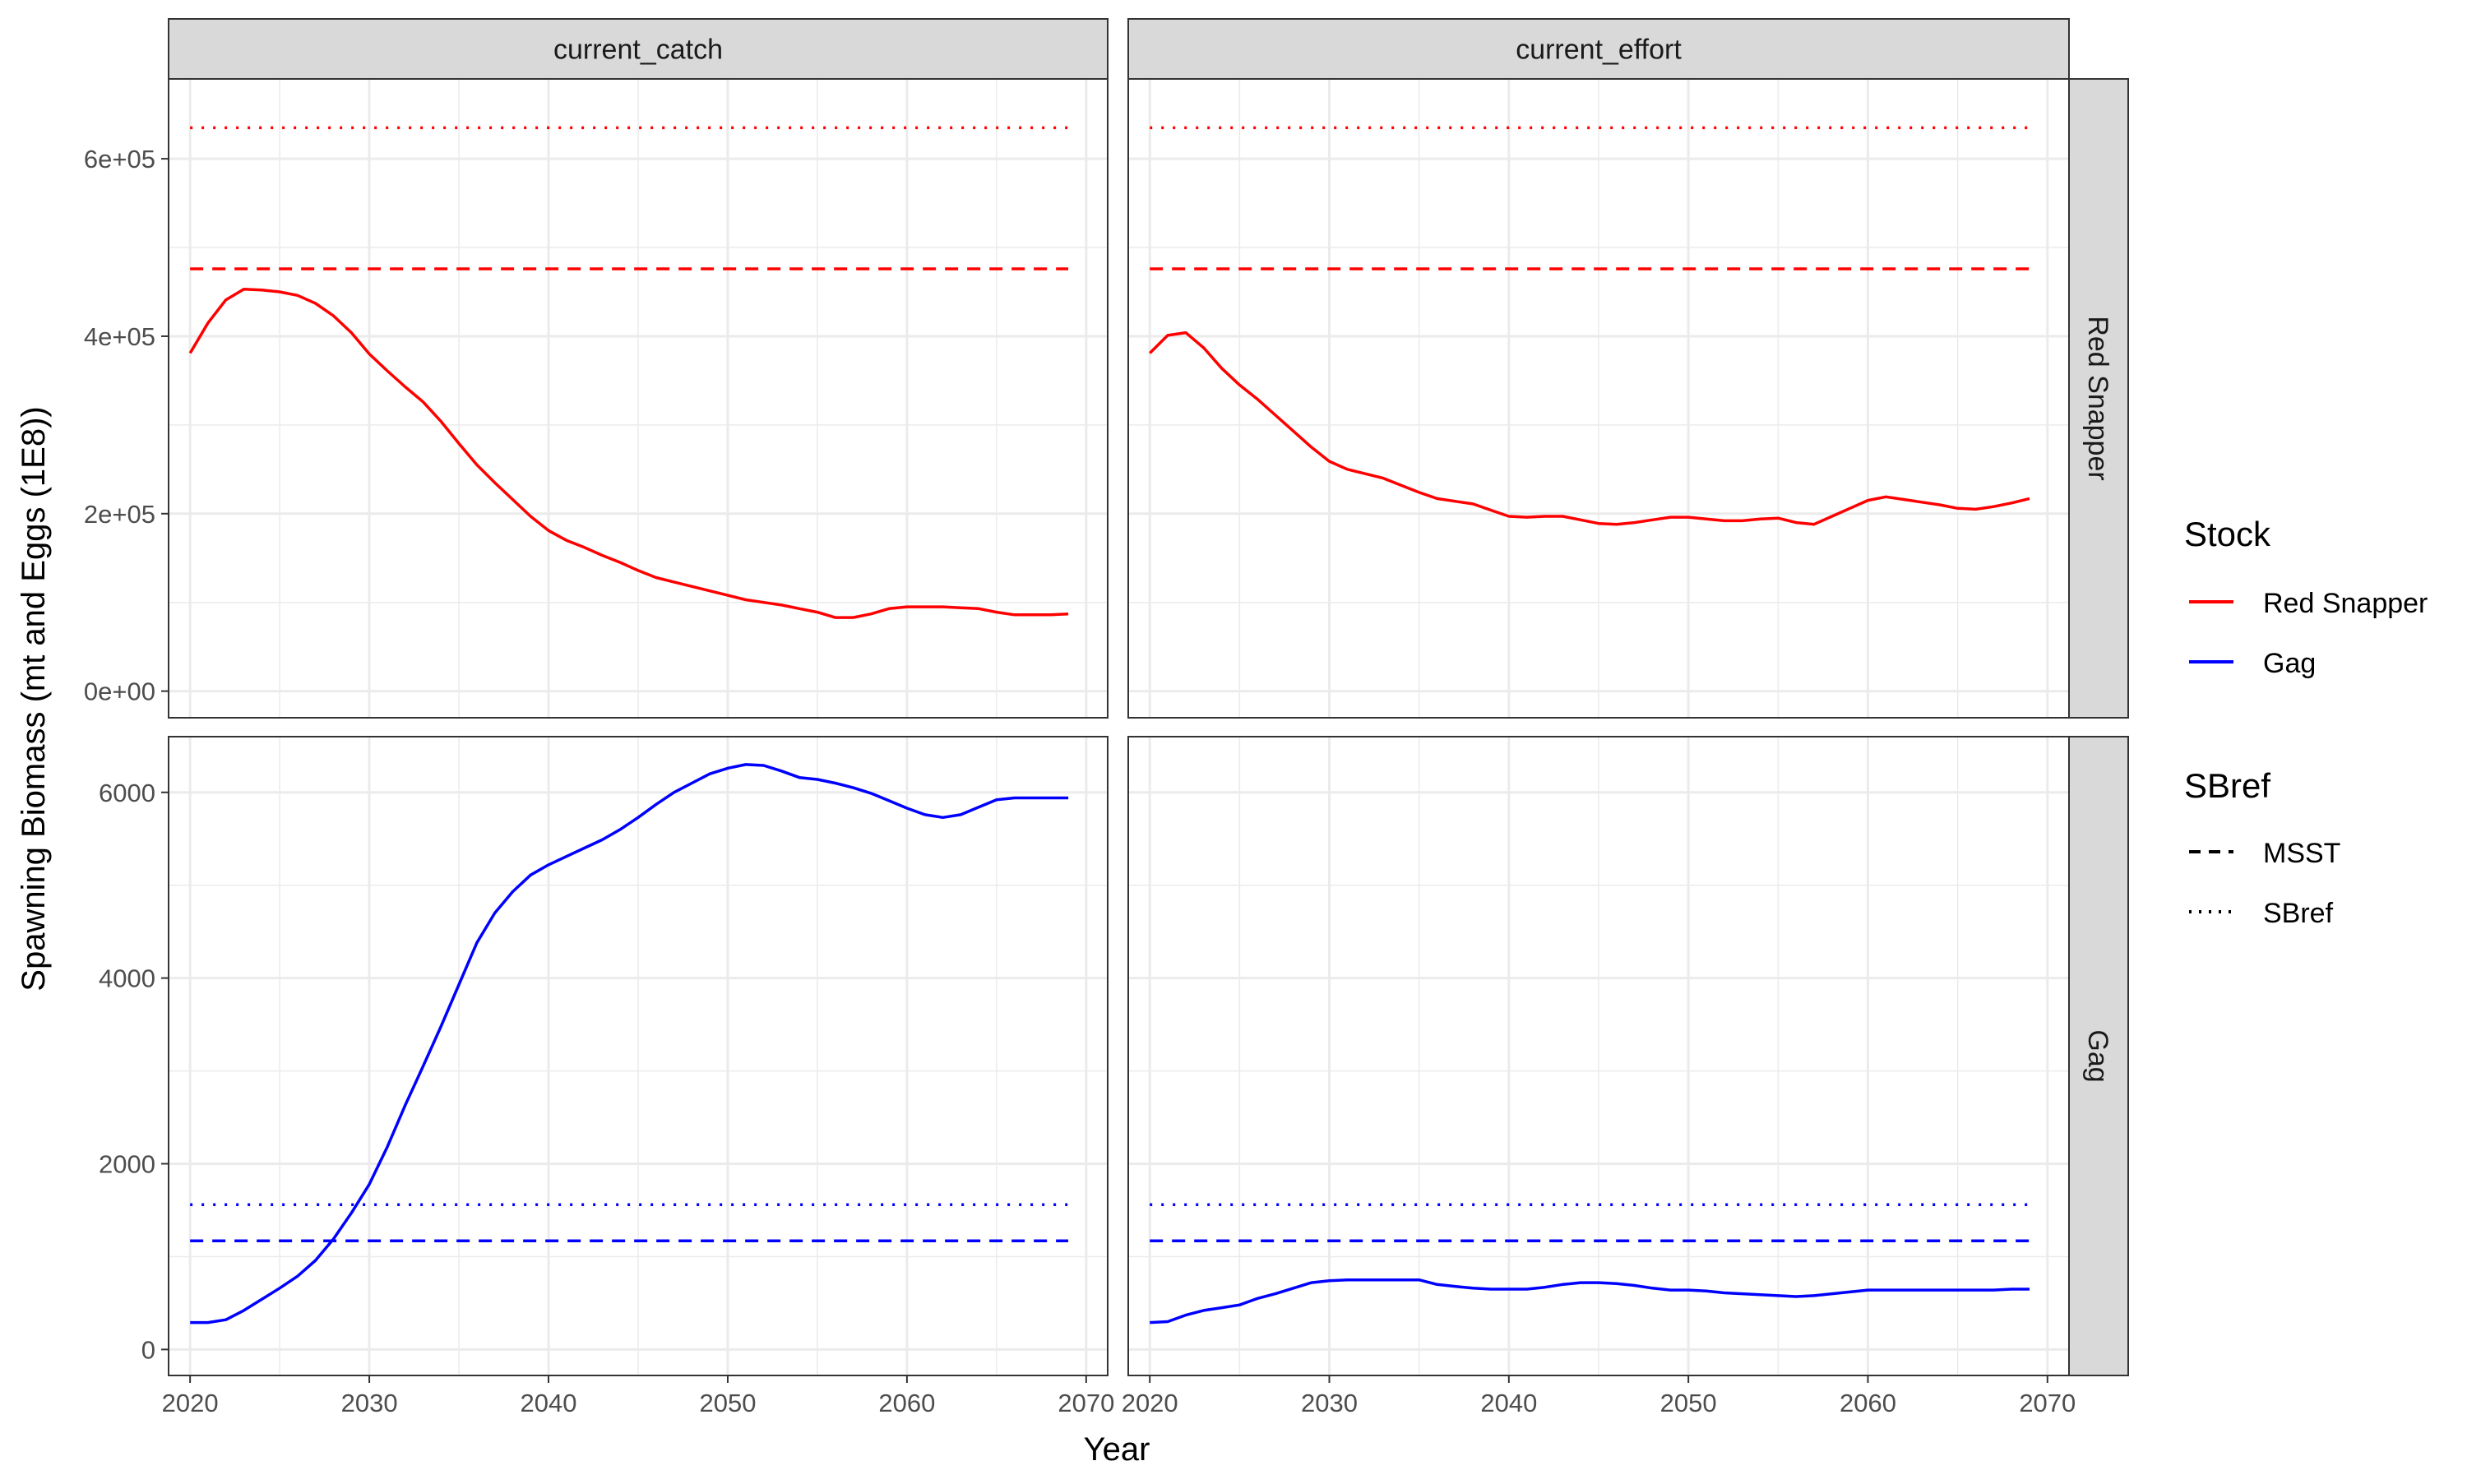 The height and width of the screenshot is (1484, 2467). What do you see at coordinates (120, 159) in the screenshot?
I see `y-tick-label: 6e+05` at bounding box center [120, 159].